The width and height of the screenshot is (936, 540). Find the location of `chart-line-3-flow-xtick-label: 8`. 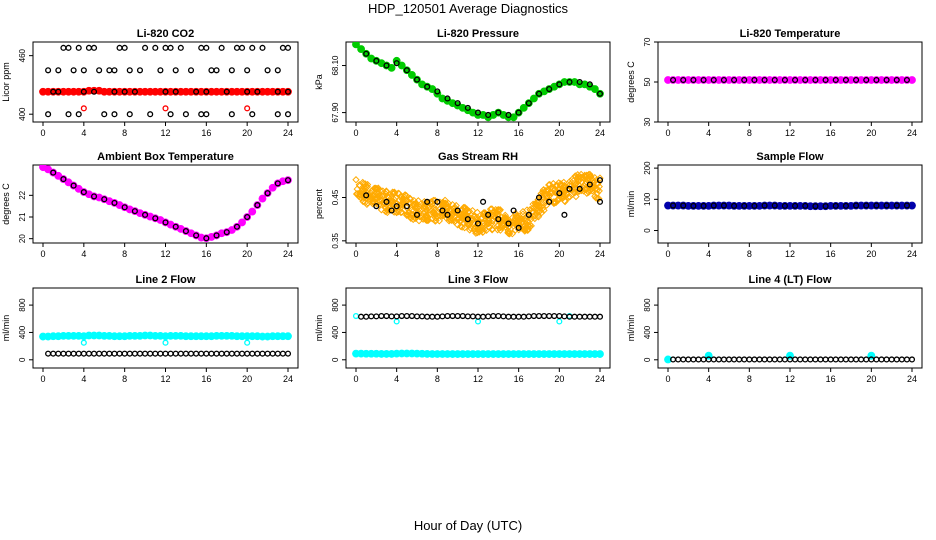

chart-line-3-flow-xtick-label: 8 is located at coordinates (437, 379).